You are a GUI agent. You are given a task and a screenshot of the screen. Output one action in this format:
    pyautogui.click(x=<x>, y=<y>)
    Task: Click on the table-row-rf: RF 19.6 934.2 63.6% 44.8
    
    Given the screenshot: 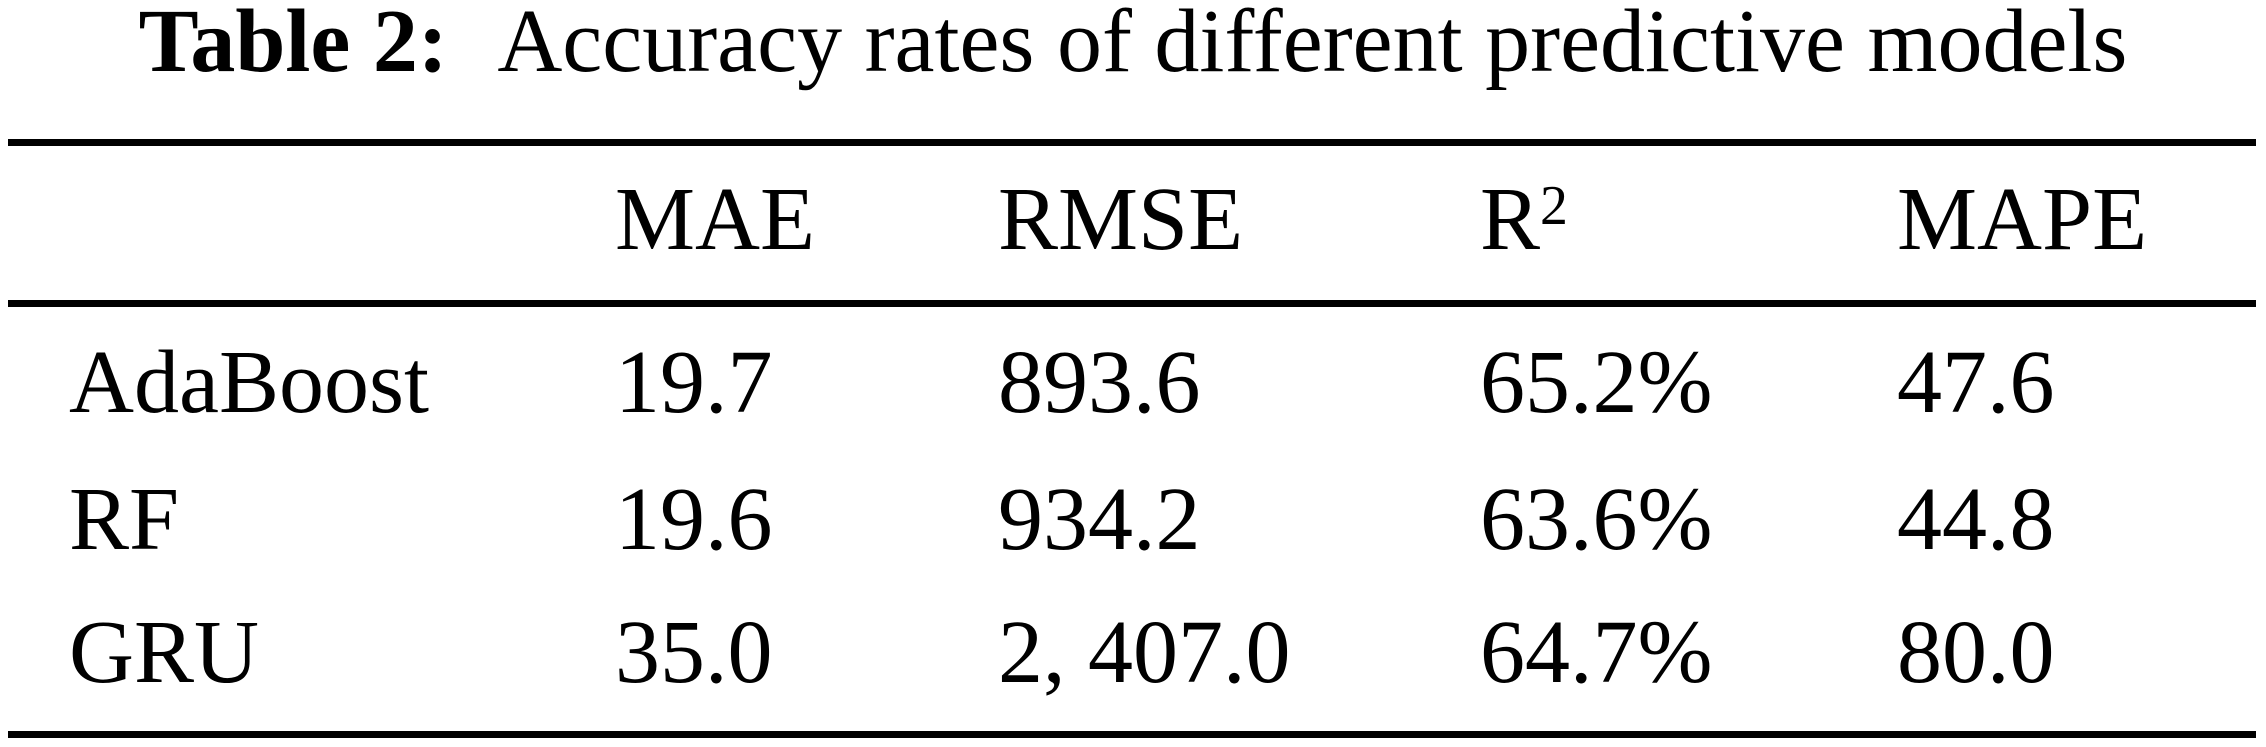 What is the action you would take?
    pyautogui.click(x=1133, y=525)
    